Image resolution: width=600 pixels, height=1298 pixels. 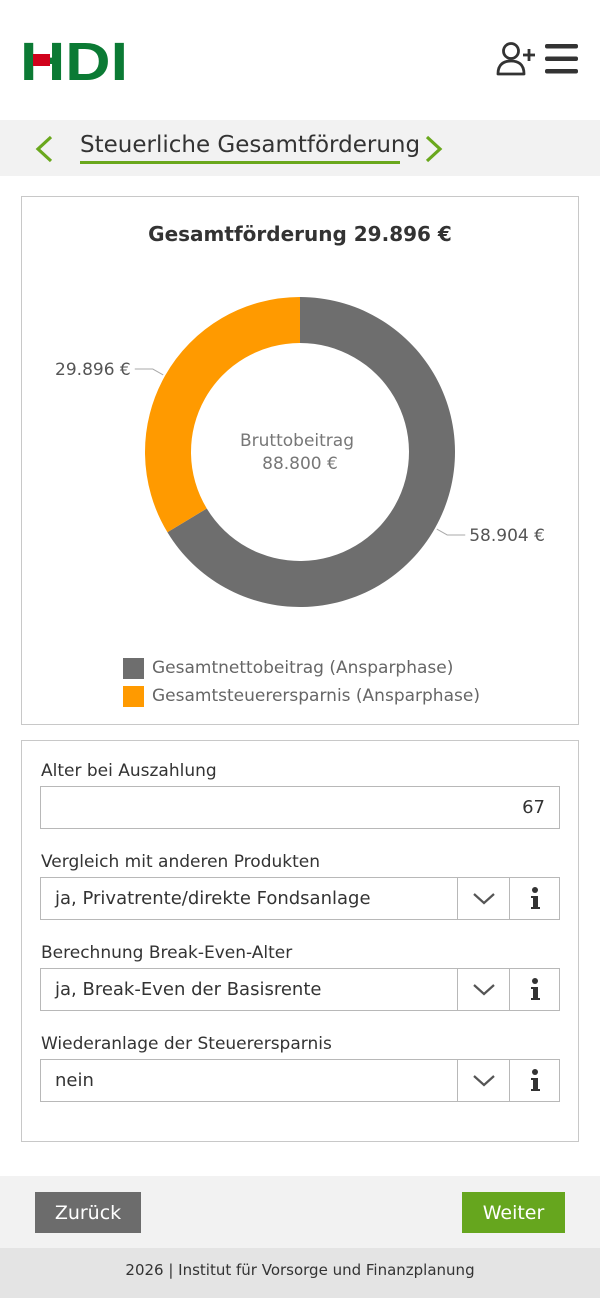 I want to click on slice-value-label: 58.904 €, so click(x=507, y=536).